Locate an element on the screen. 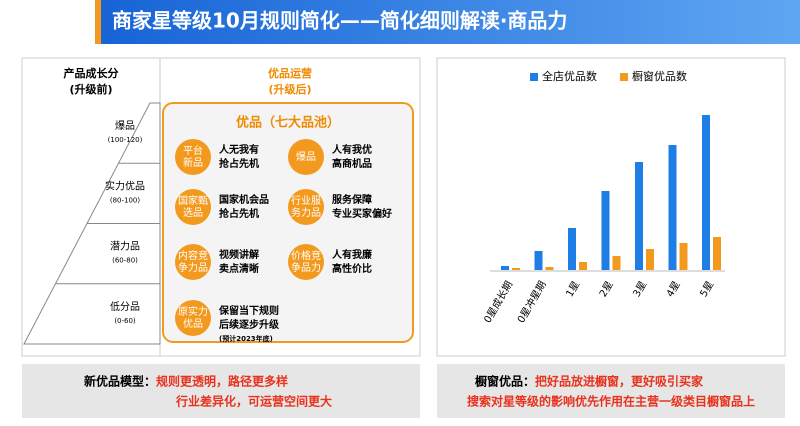  badge-text: 争品力 is located at coordinates (306, 267).